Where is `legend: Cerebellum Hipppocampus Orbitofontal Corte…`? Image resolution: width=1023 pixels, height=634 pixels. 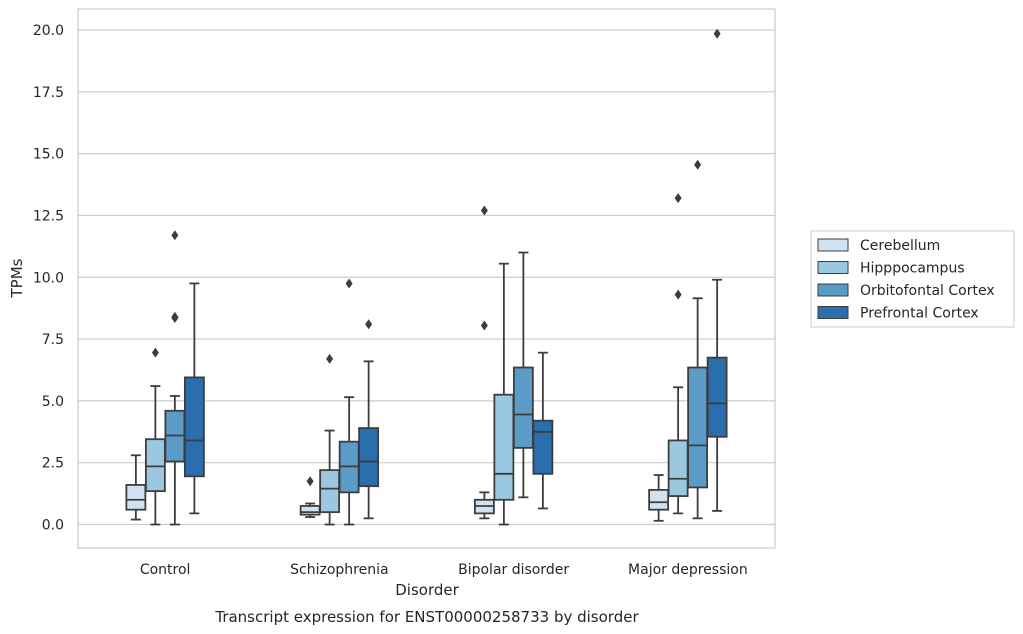 legend: Cerebellum Hipppocampus Orbitofontal Corte… is located at coordinates (912, 279).